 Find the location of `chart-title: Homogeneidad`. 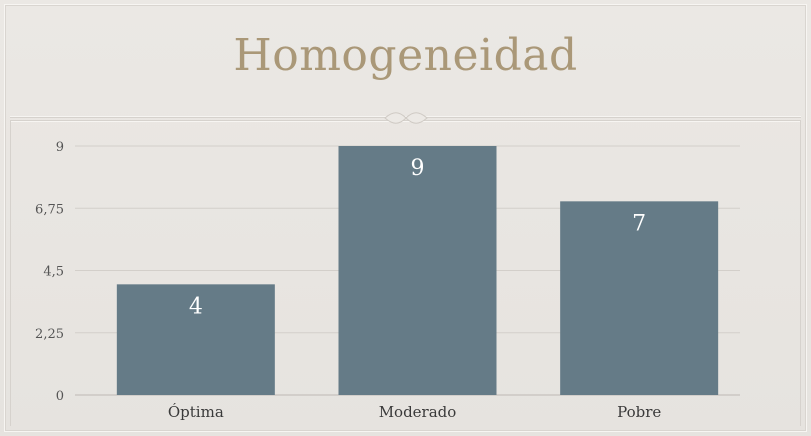

chart-title: Homogeneidad is located at coordinates (405, 55).